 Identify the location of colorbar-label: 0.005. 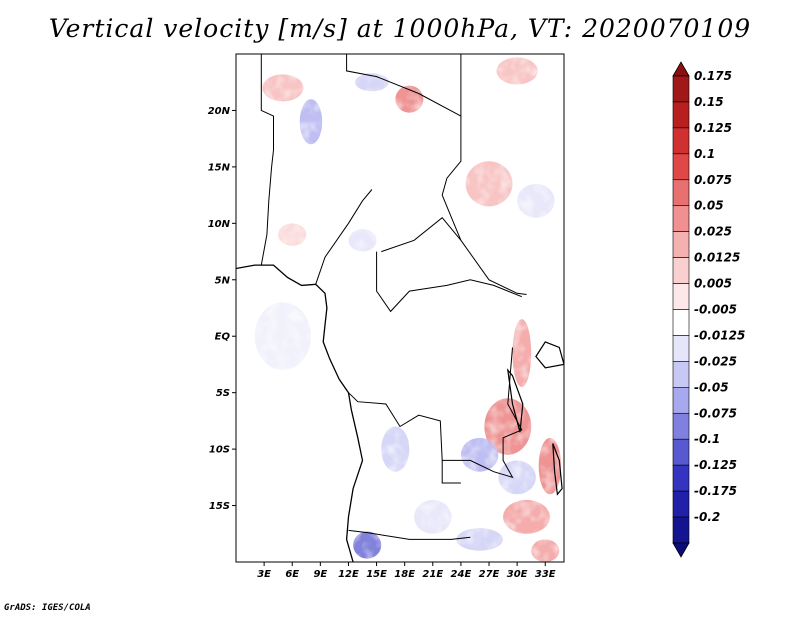
(713, 284).